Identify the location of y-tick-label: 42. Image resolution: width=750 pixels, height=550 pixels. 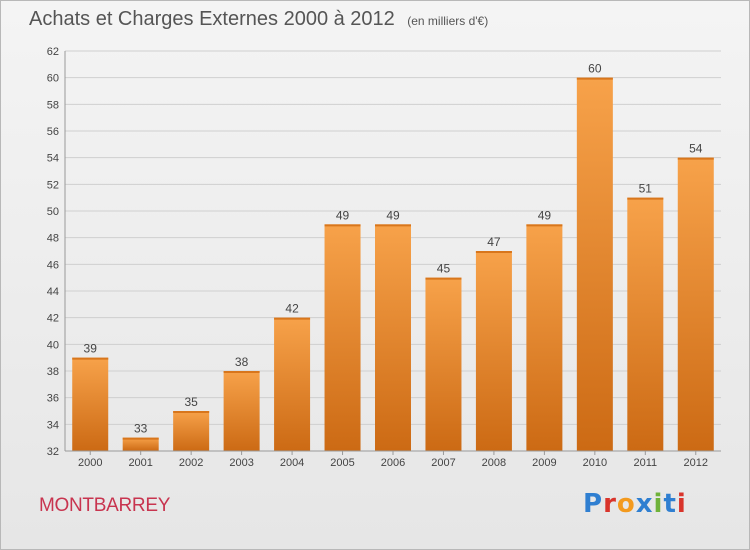
(53, 319).